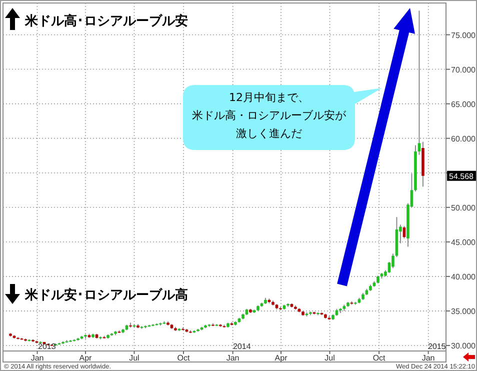  I want to click on y-tick-label: 60.000, so click(463, 139).